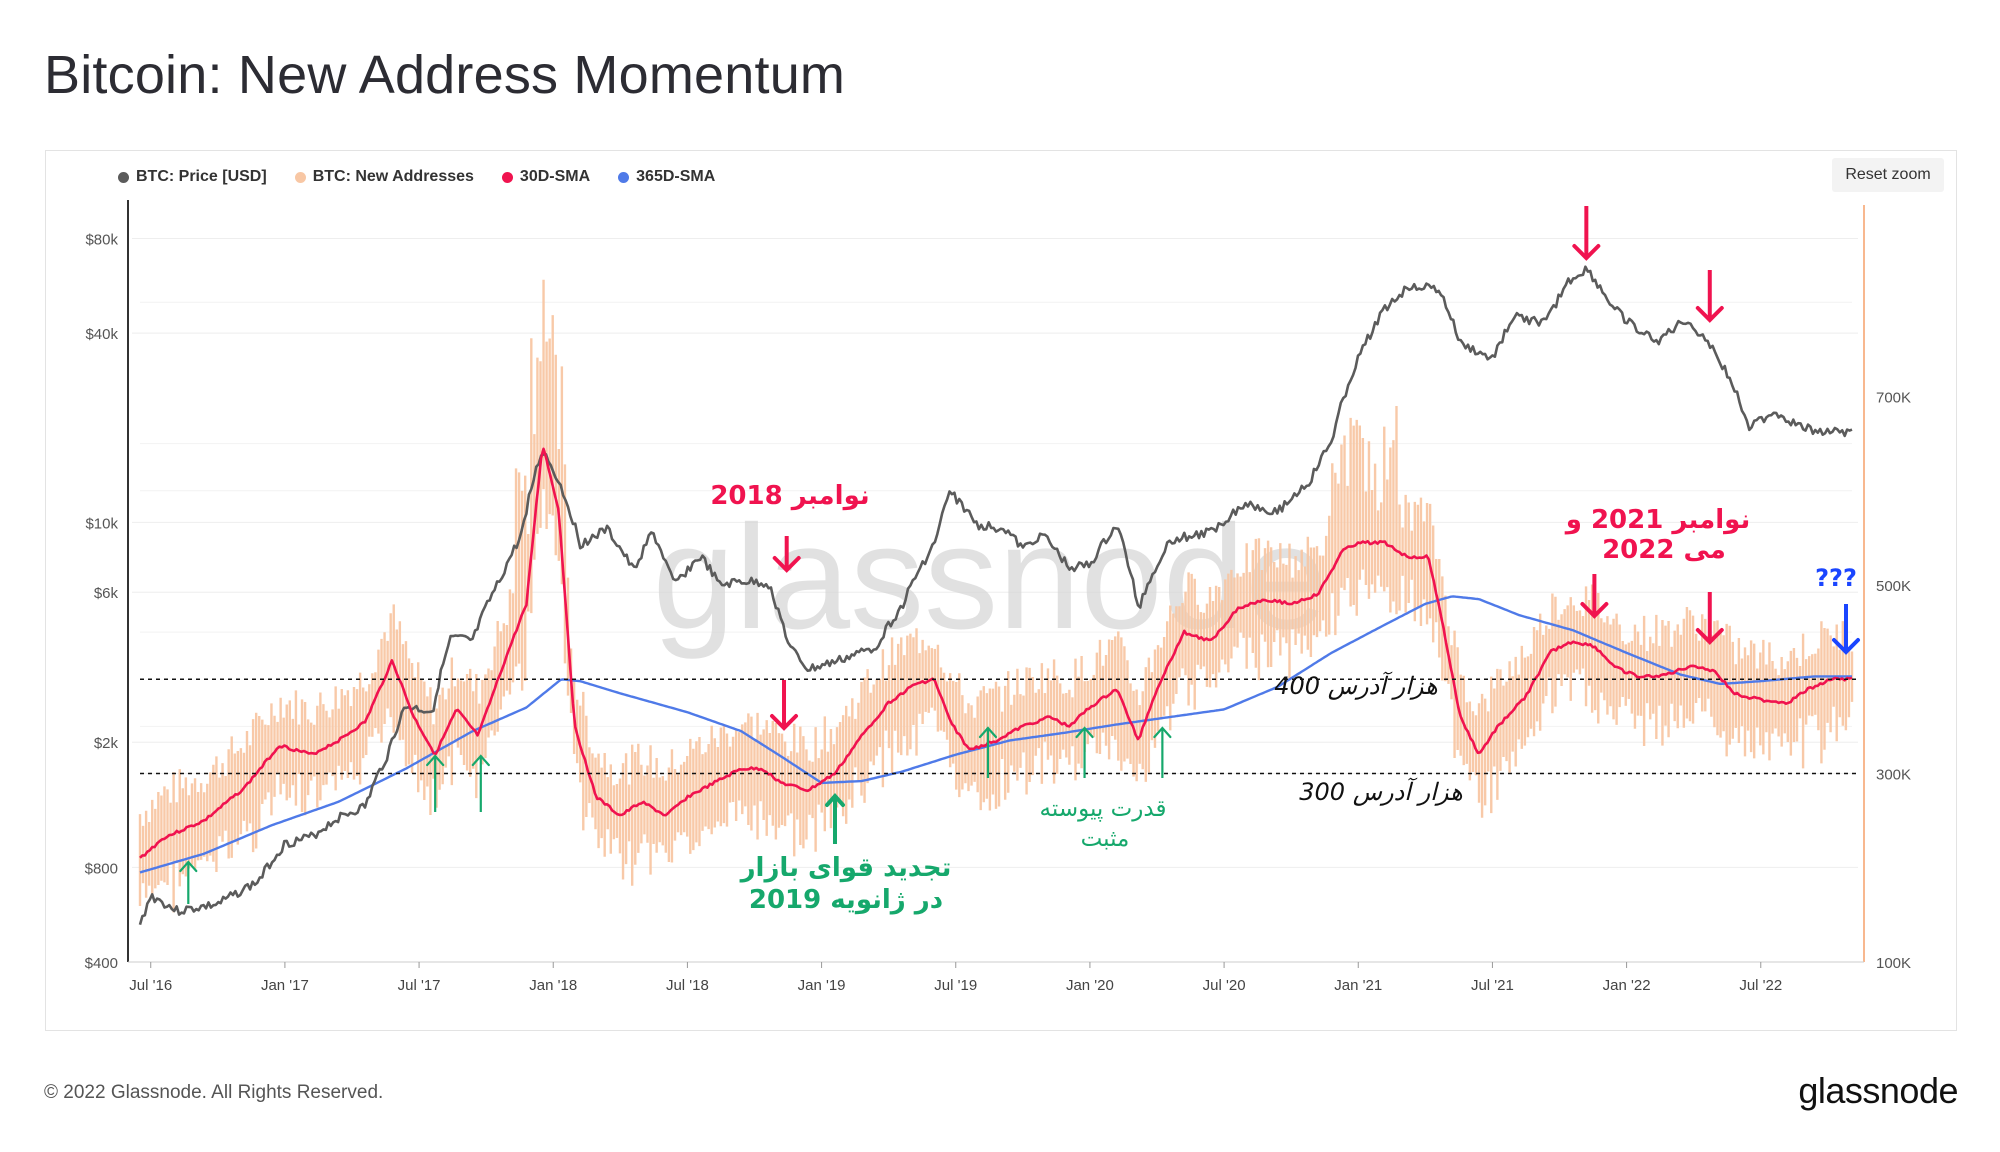 The image size is (2000, 1152). Describe the element at coordinates (1380, 791) in the screenshot. I see `ref-label-300k: 300 هزار آدرس` at that location.